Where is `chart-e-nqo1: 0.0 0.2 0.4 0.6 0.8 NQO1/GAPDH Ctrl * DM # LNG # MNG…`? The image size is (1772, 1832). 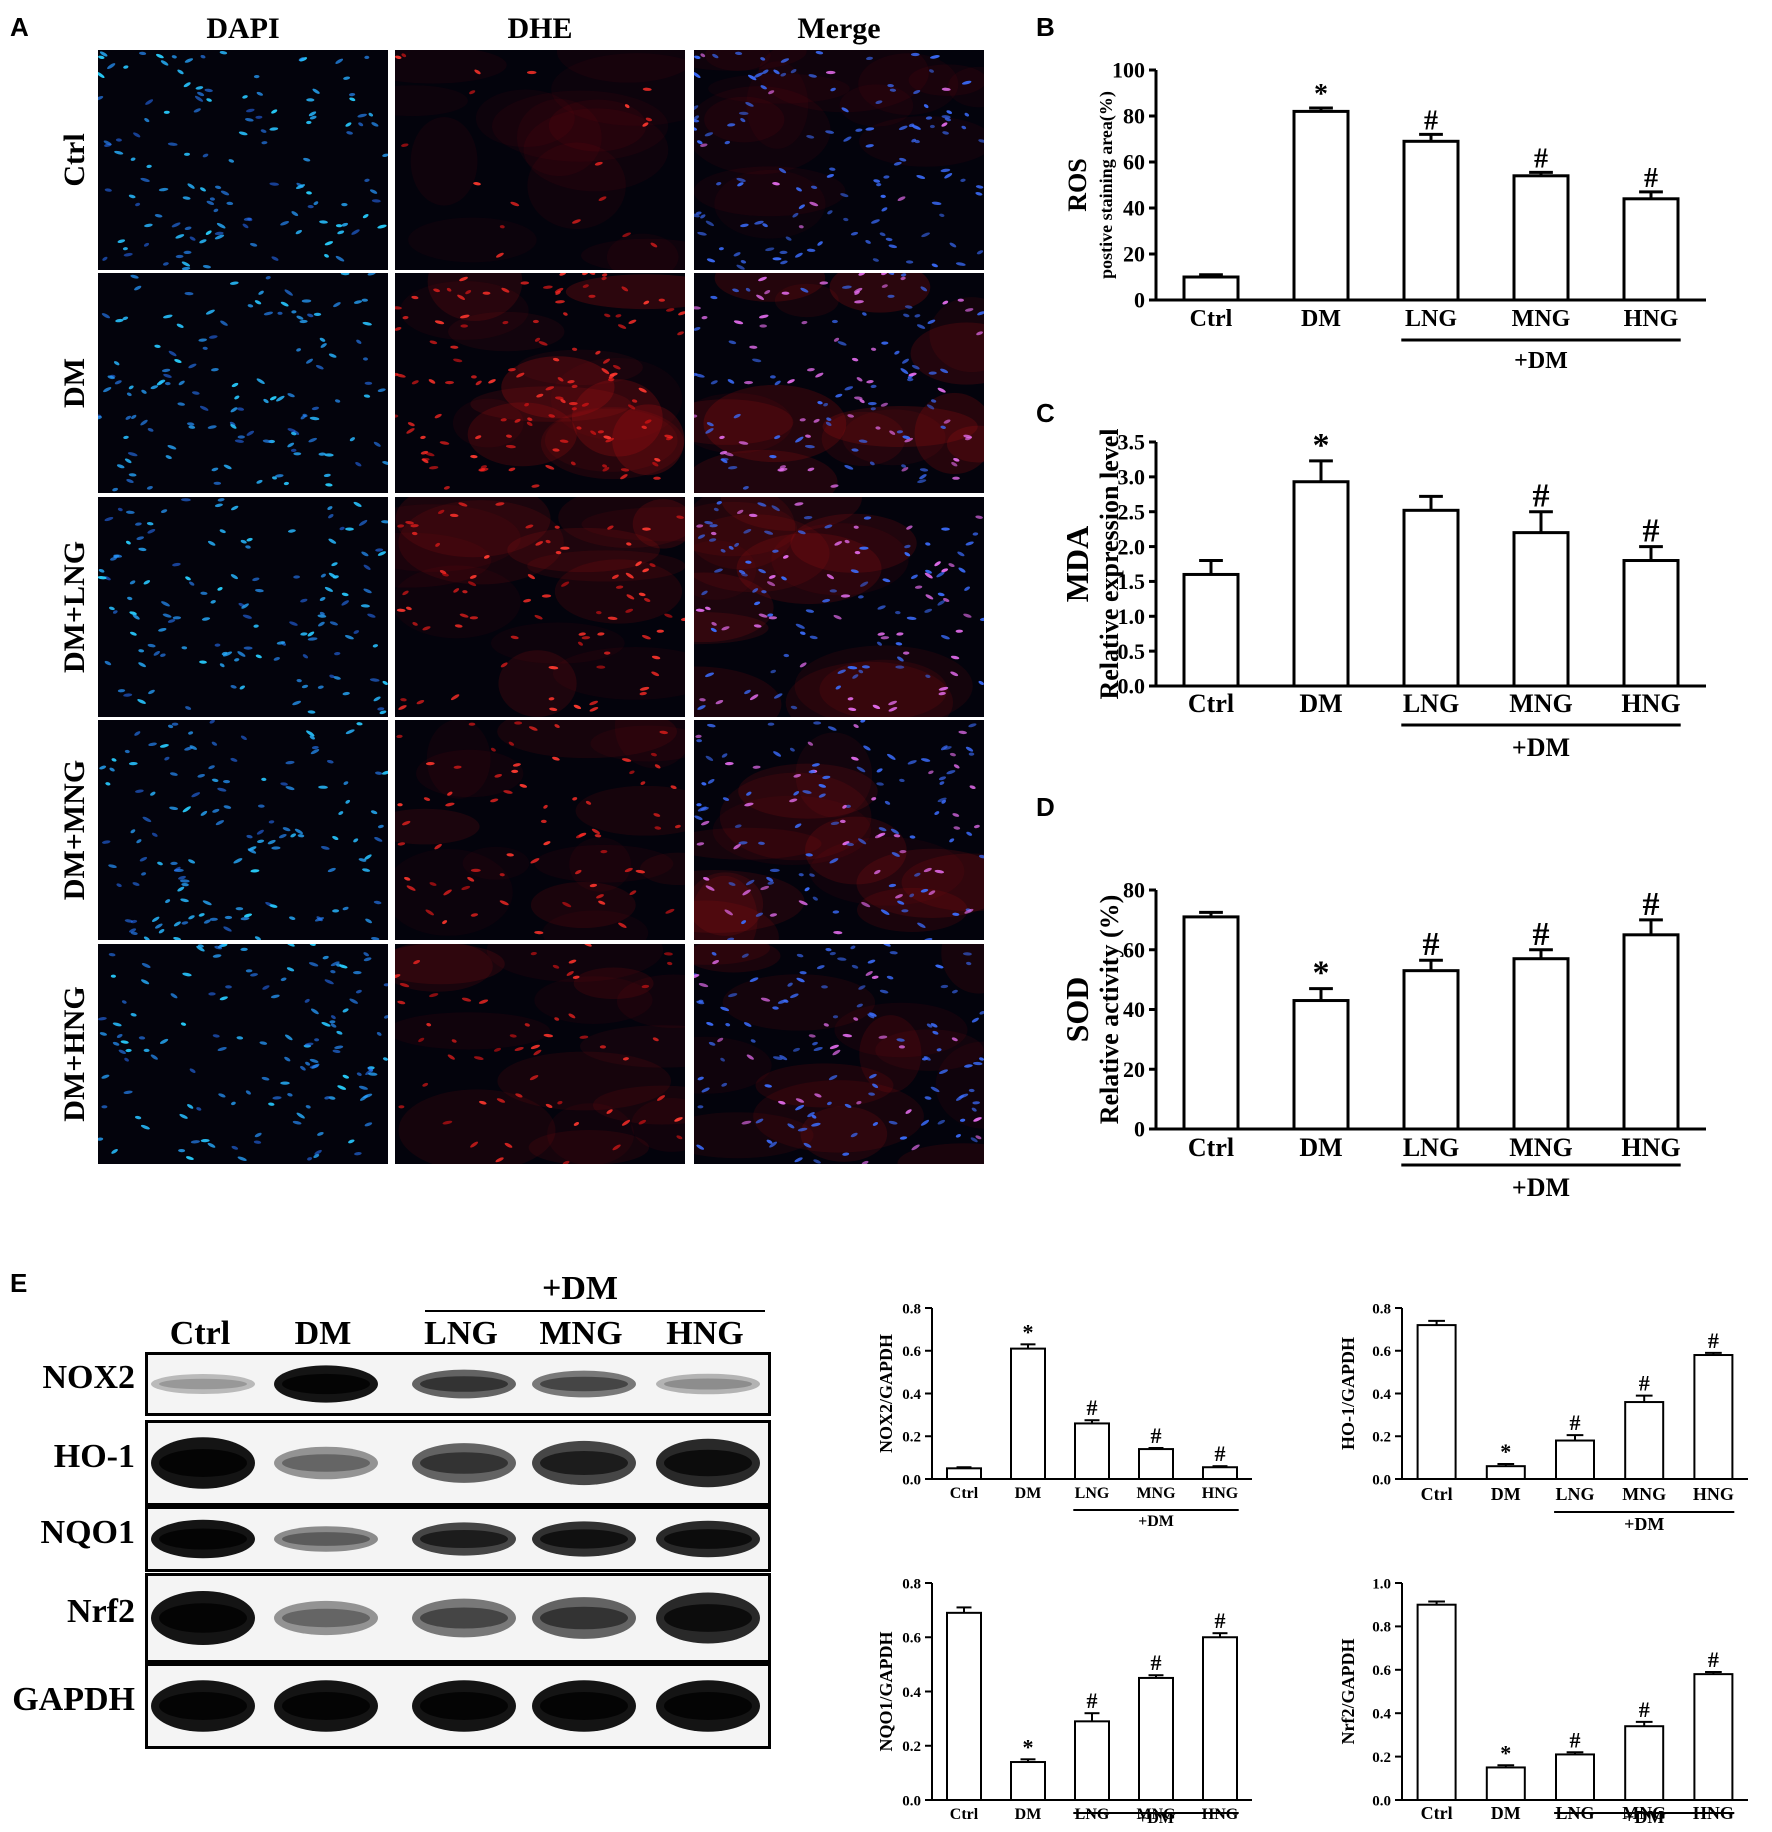 chart-e-nqo1: 0.0 0.2 0.4 0.6 0.8 NQO1/GAPDH Ctrl * DM # LNG # MNG… is located at coordinates (1064, 1701).